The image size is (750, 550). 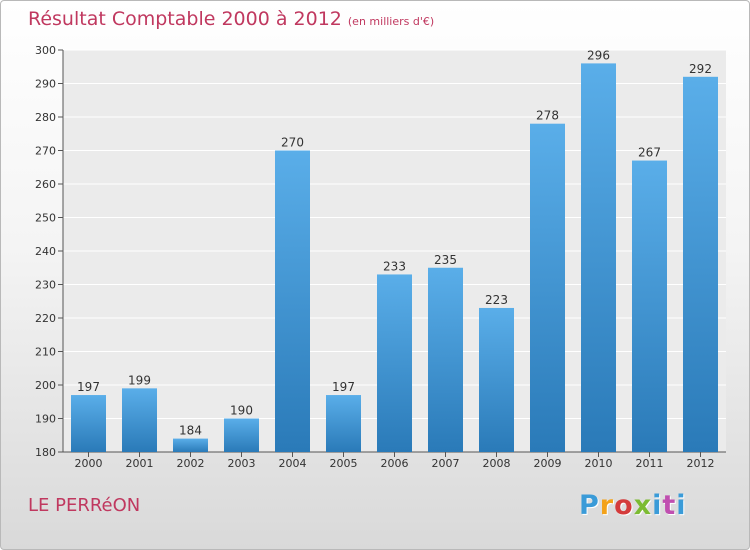 What do you see at coordinates (395, 463) in the screenshot?
I see `x-tick-label: 2006` at bounding box center [395, 463].